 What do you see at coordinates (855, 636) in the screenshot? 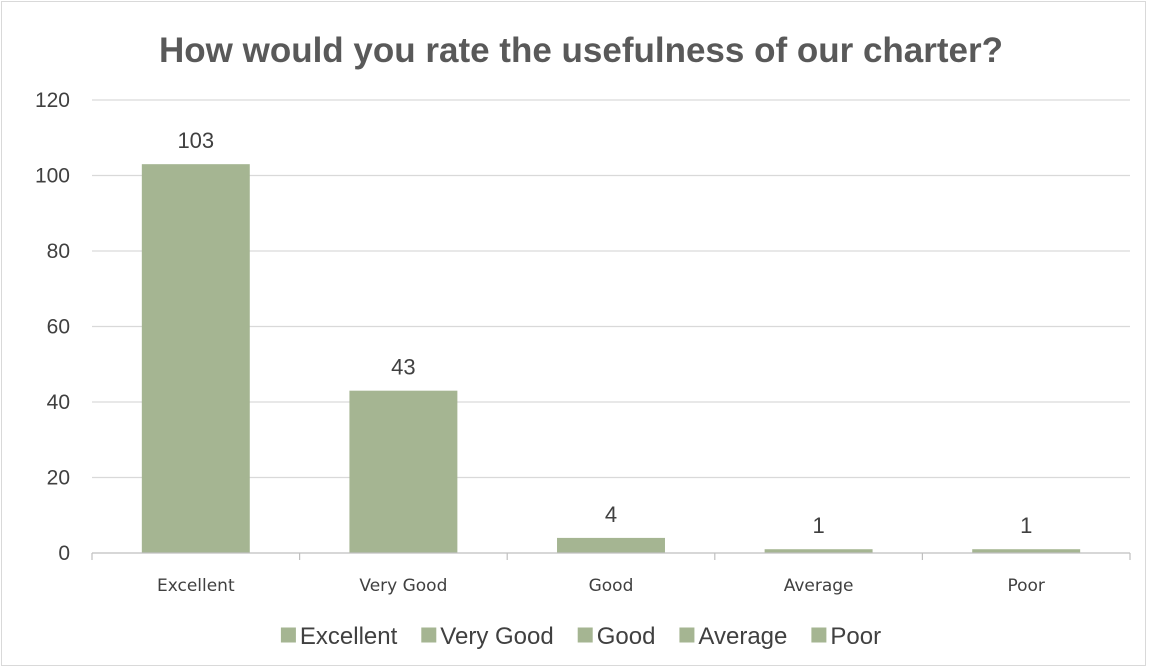
I see `legend-entry: Poor` at bounding box center [855, 636].